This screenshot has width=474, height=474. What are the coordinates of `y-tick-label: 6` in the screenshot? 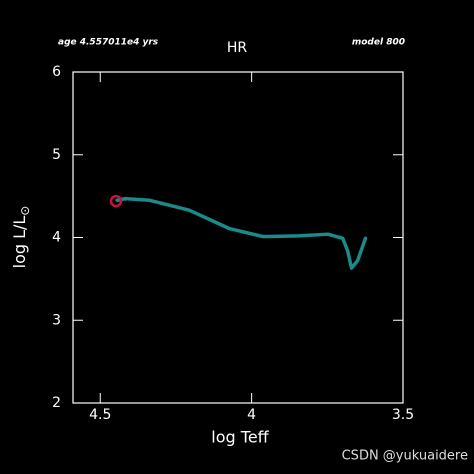 It's located at (56, 72).